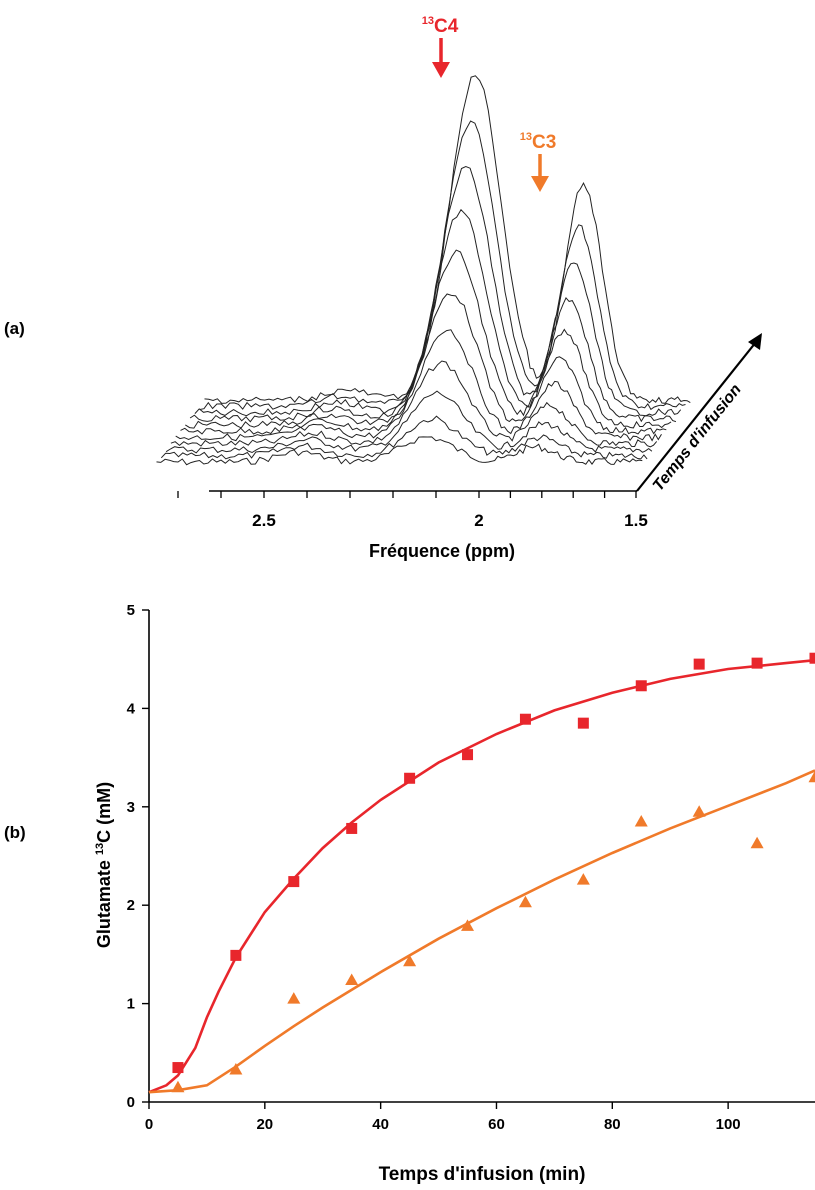  I want to click on peak-c4-annotation: 13C4, so click(440, 46).